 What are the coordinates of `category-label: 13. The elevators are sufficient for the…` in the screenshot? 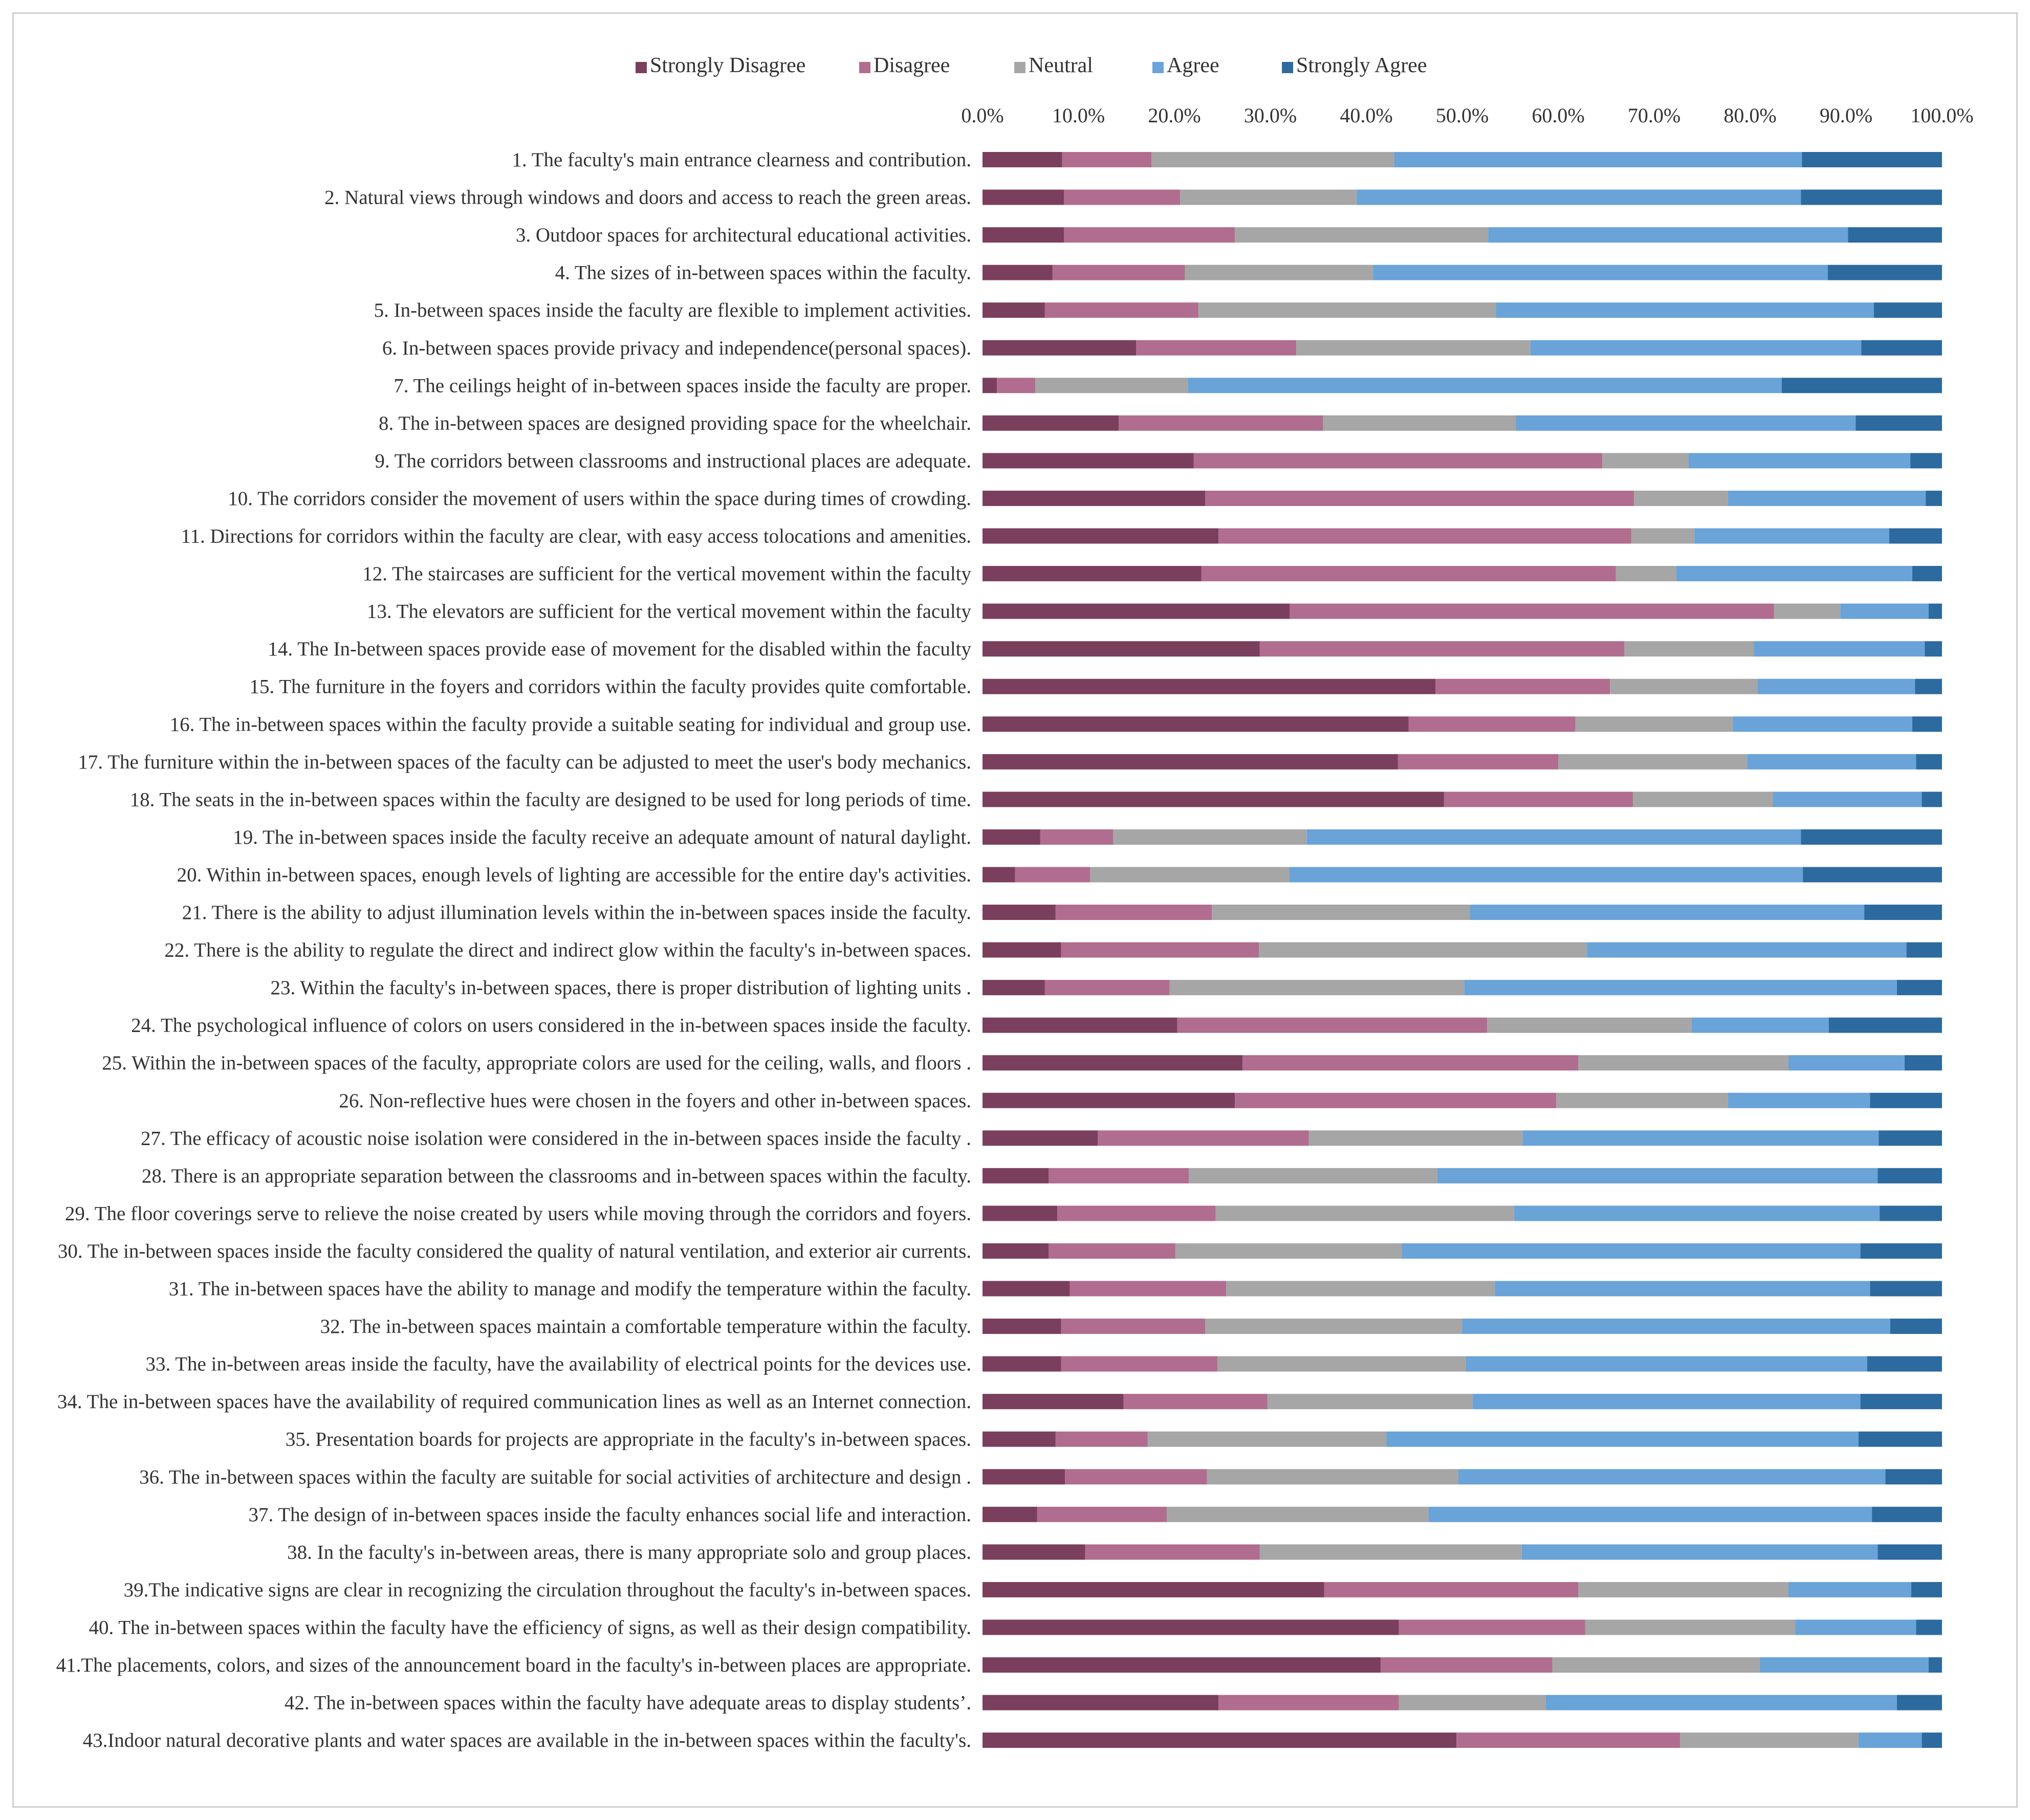 It's located at (669, 612).